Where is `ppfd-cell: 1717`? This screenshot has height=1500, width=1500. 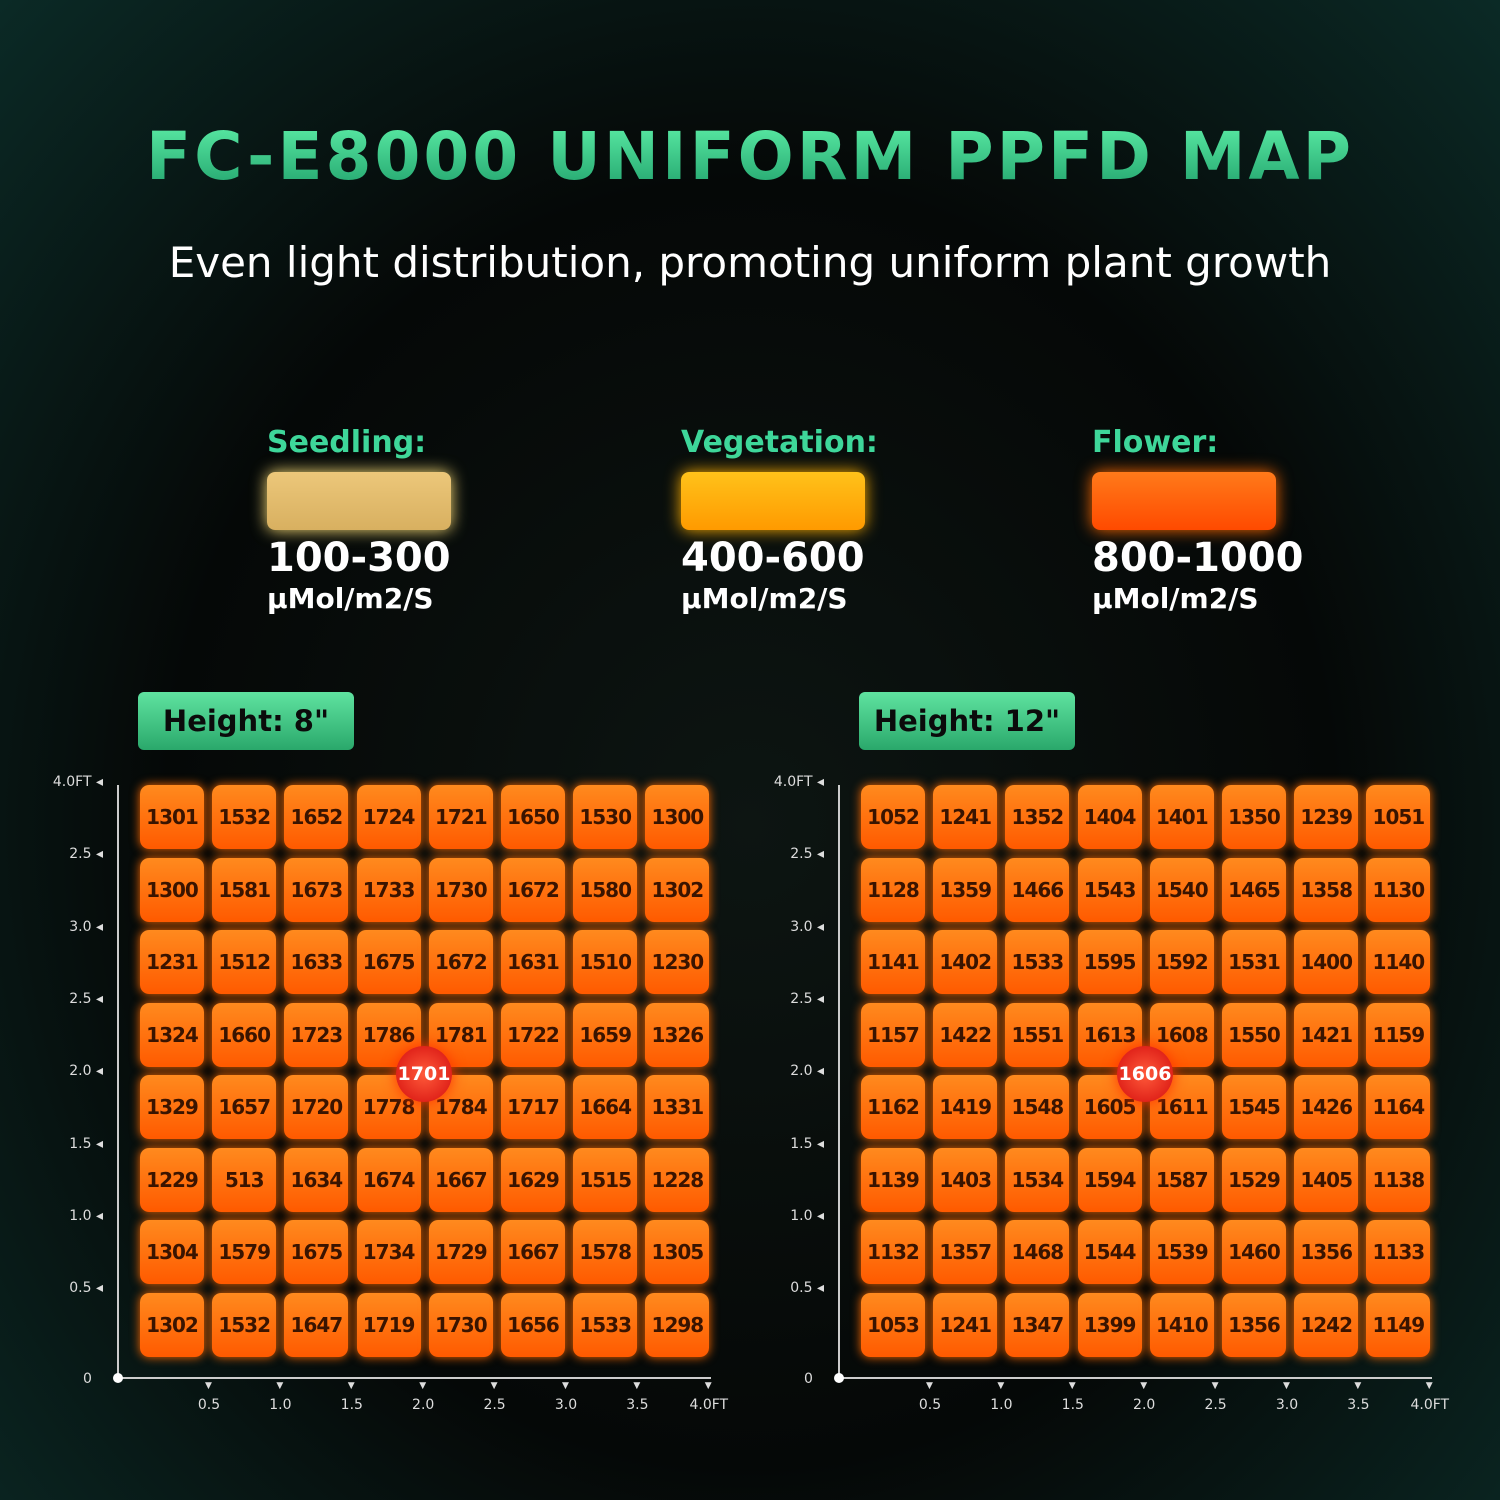 ppfd-cell: 1717 is located at coordinates (533, 1107).